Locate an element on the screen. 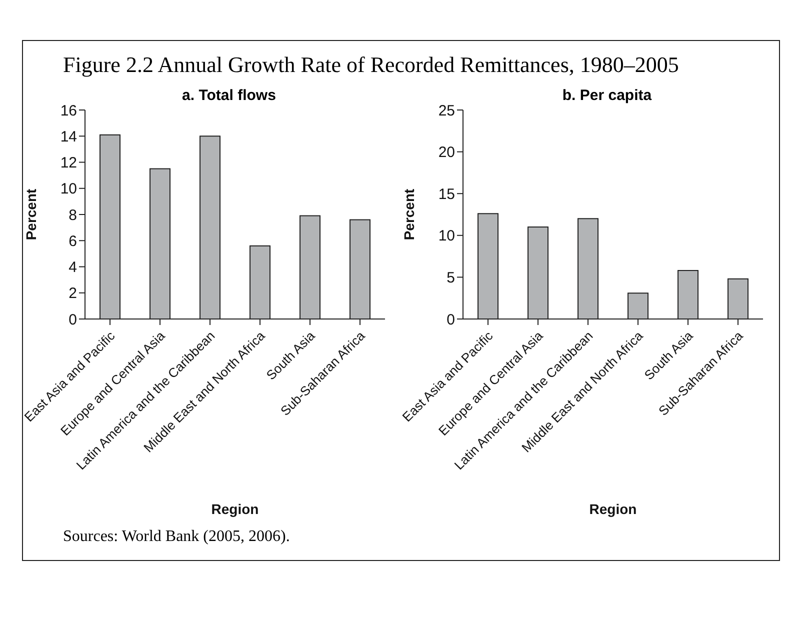  y-tick-label: 6 is located at coordinates (72, 241).